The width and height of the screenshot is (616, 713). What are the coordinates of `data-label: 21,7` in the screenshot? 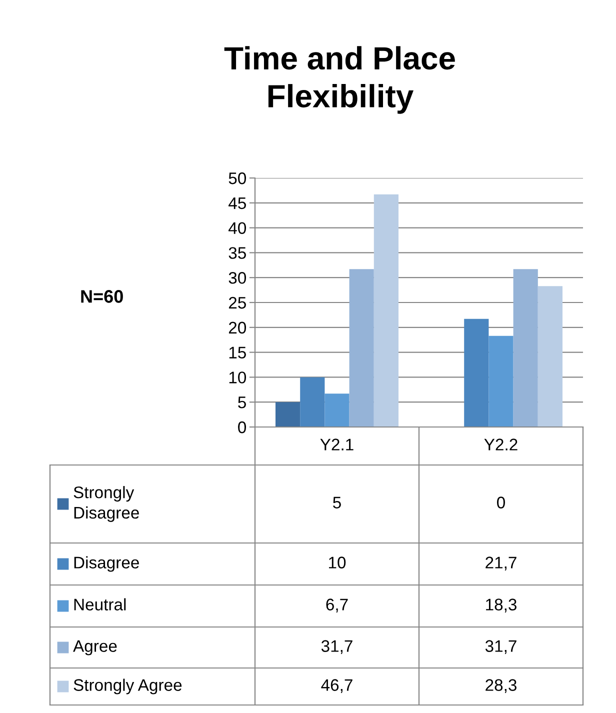 It's located at (501, 563).